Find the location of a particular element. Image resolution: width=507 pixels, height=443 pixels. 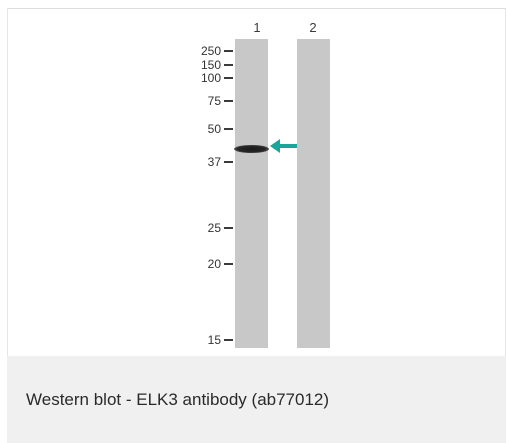

marker-150: 150 is located at coordinates (207, 65).